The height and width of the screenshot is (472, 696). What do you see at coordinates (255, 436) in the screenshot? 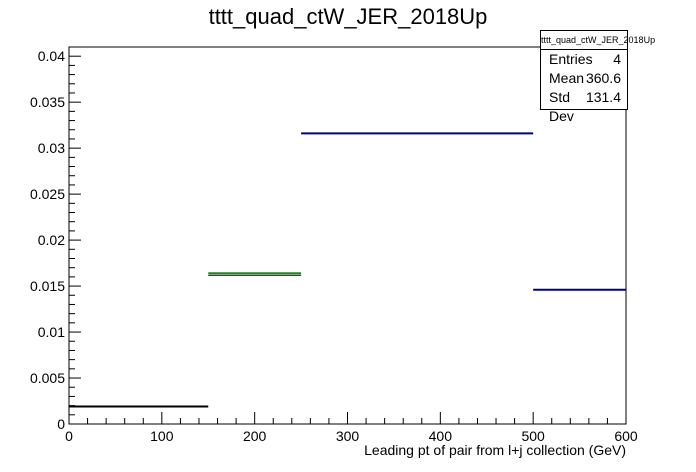
I see `x-tick-label: 200` at bounding box center [255, 436].